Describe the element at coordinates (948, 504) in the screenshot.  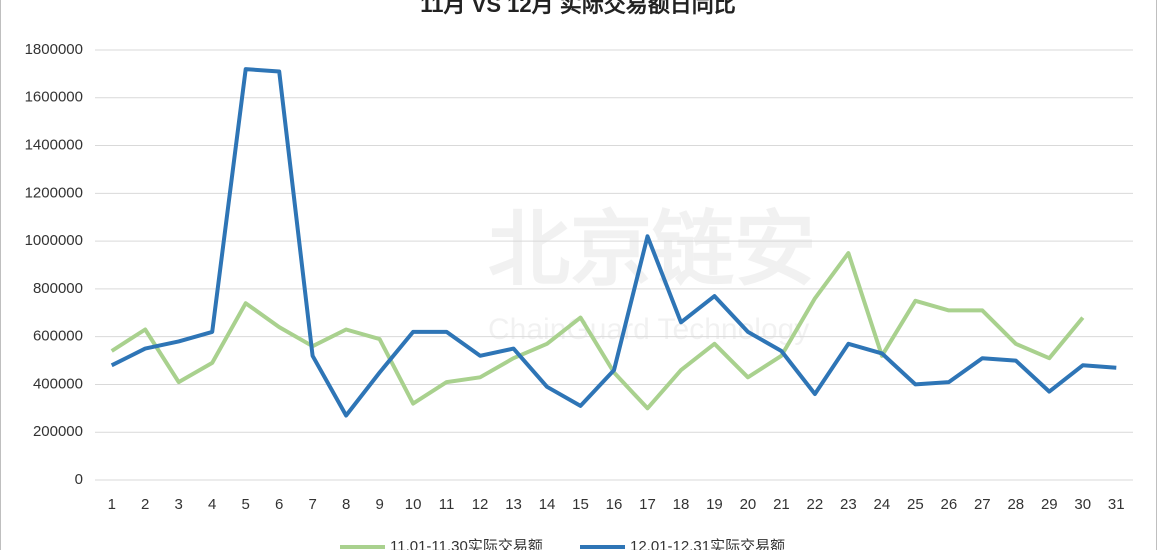
I see `x-tick-label: 26` at that location.